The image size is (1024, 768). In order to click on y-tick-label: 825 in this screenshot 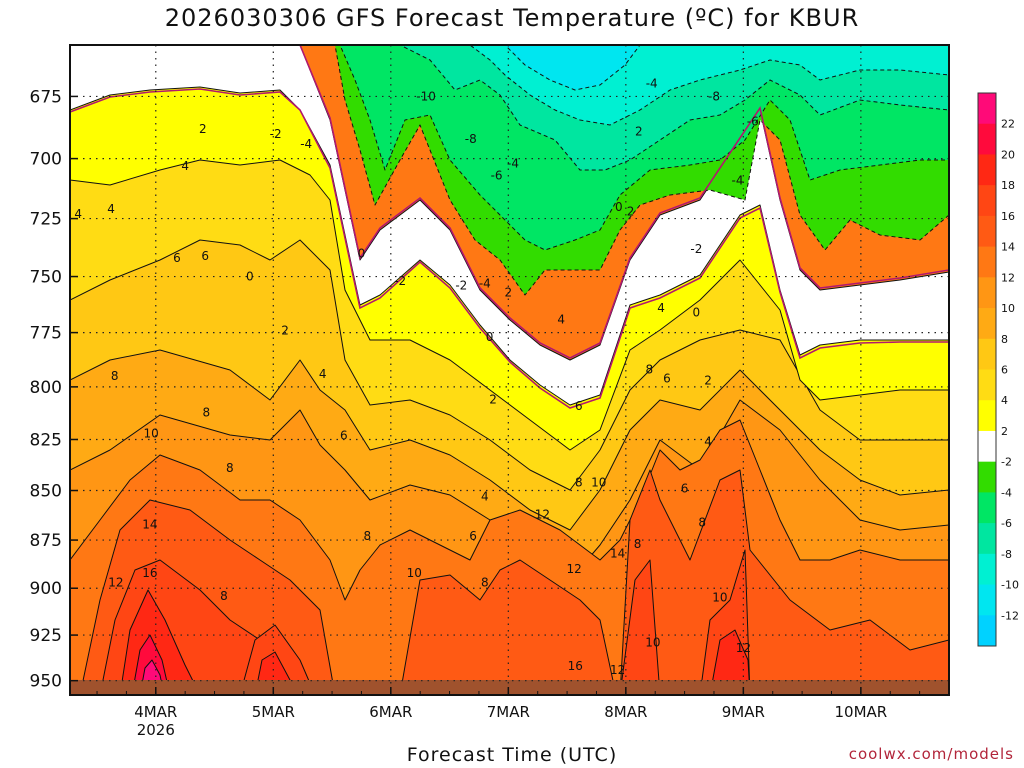, I will do `click(46, 440)`.